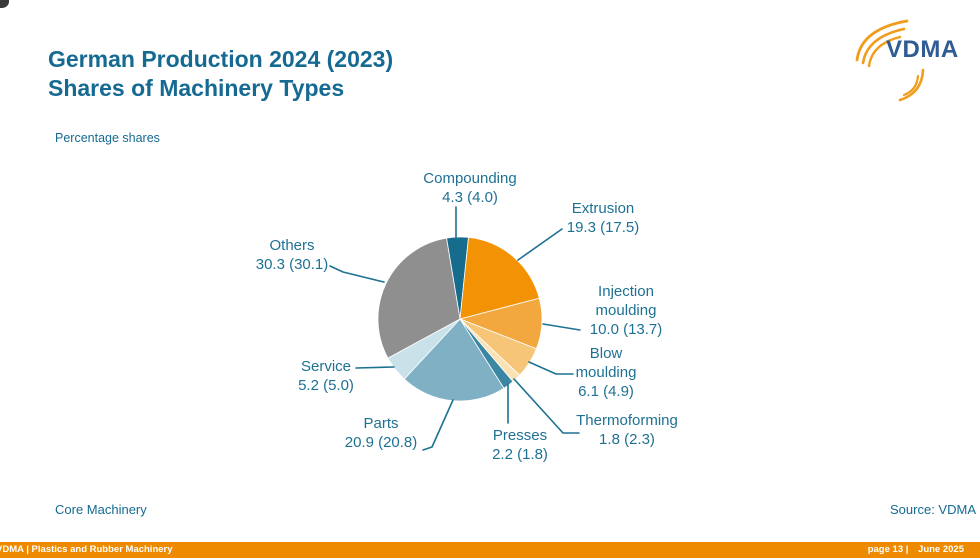 The height and width of the screenshot is (560, 980). I want to click on pie-label-name: Parts, so click(381, 423).